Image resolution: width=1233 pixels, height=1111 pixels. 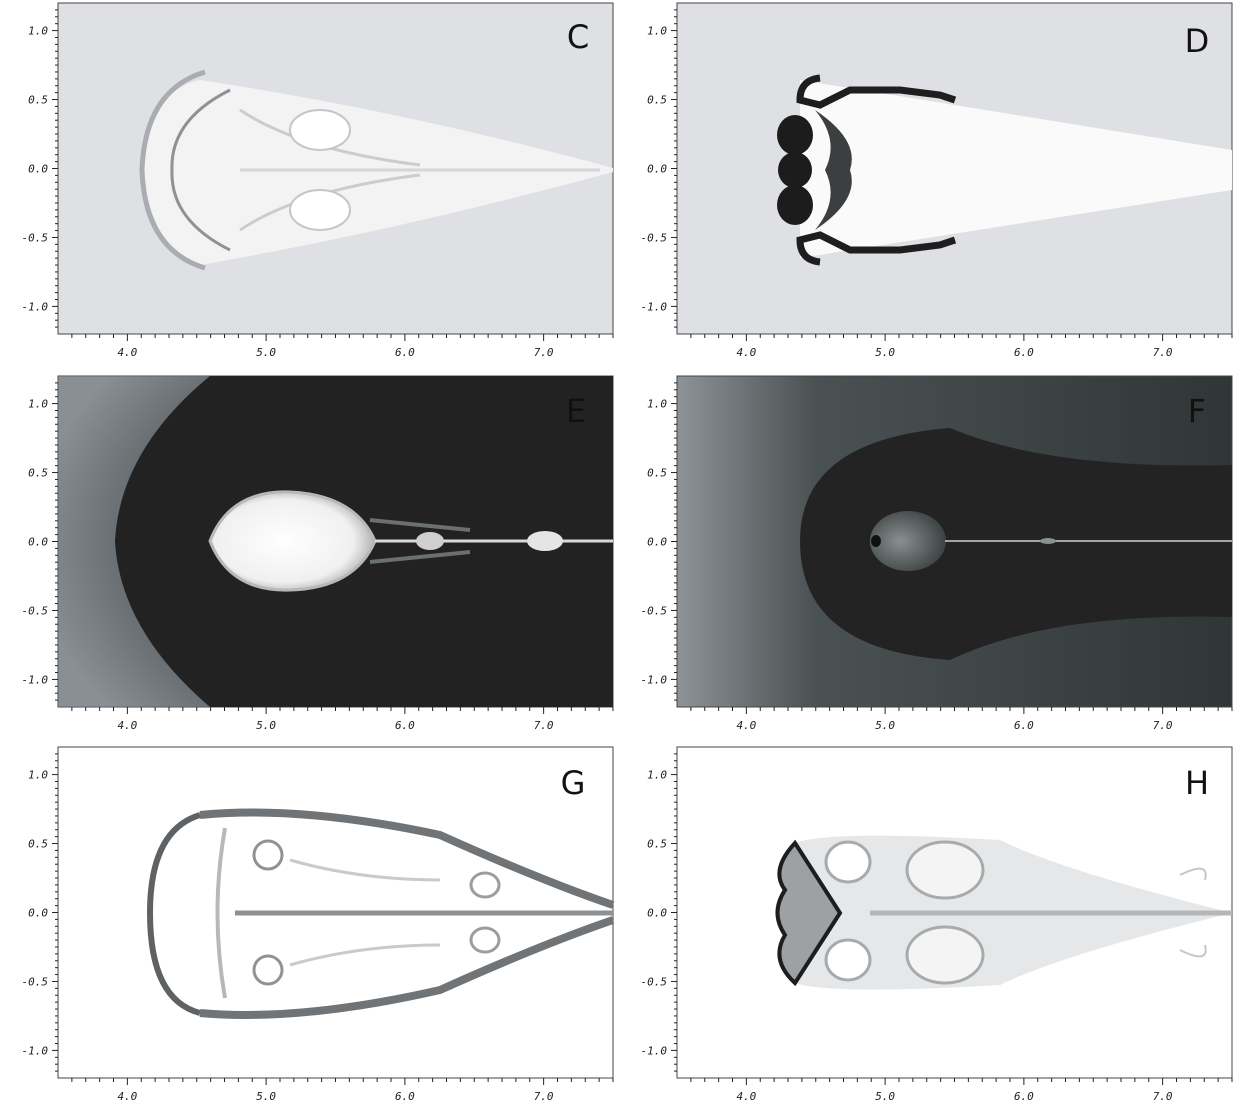 I want to click on panel-label-d: D, so click(x=1197, y=41).